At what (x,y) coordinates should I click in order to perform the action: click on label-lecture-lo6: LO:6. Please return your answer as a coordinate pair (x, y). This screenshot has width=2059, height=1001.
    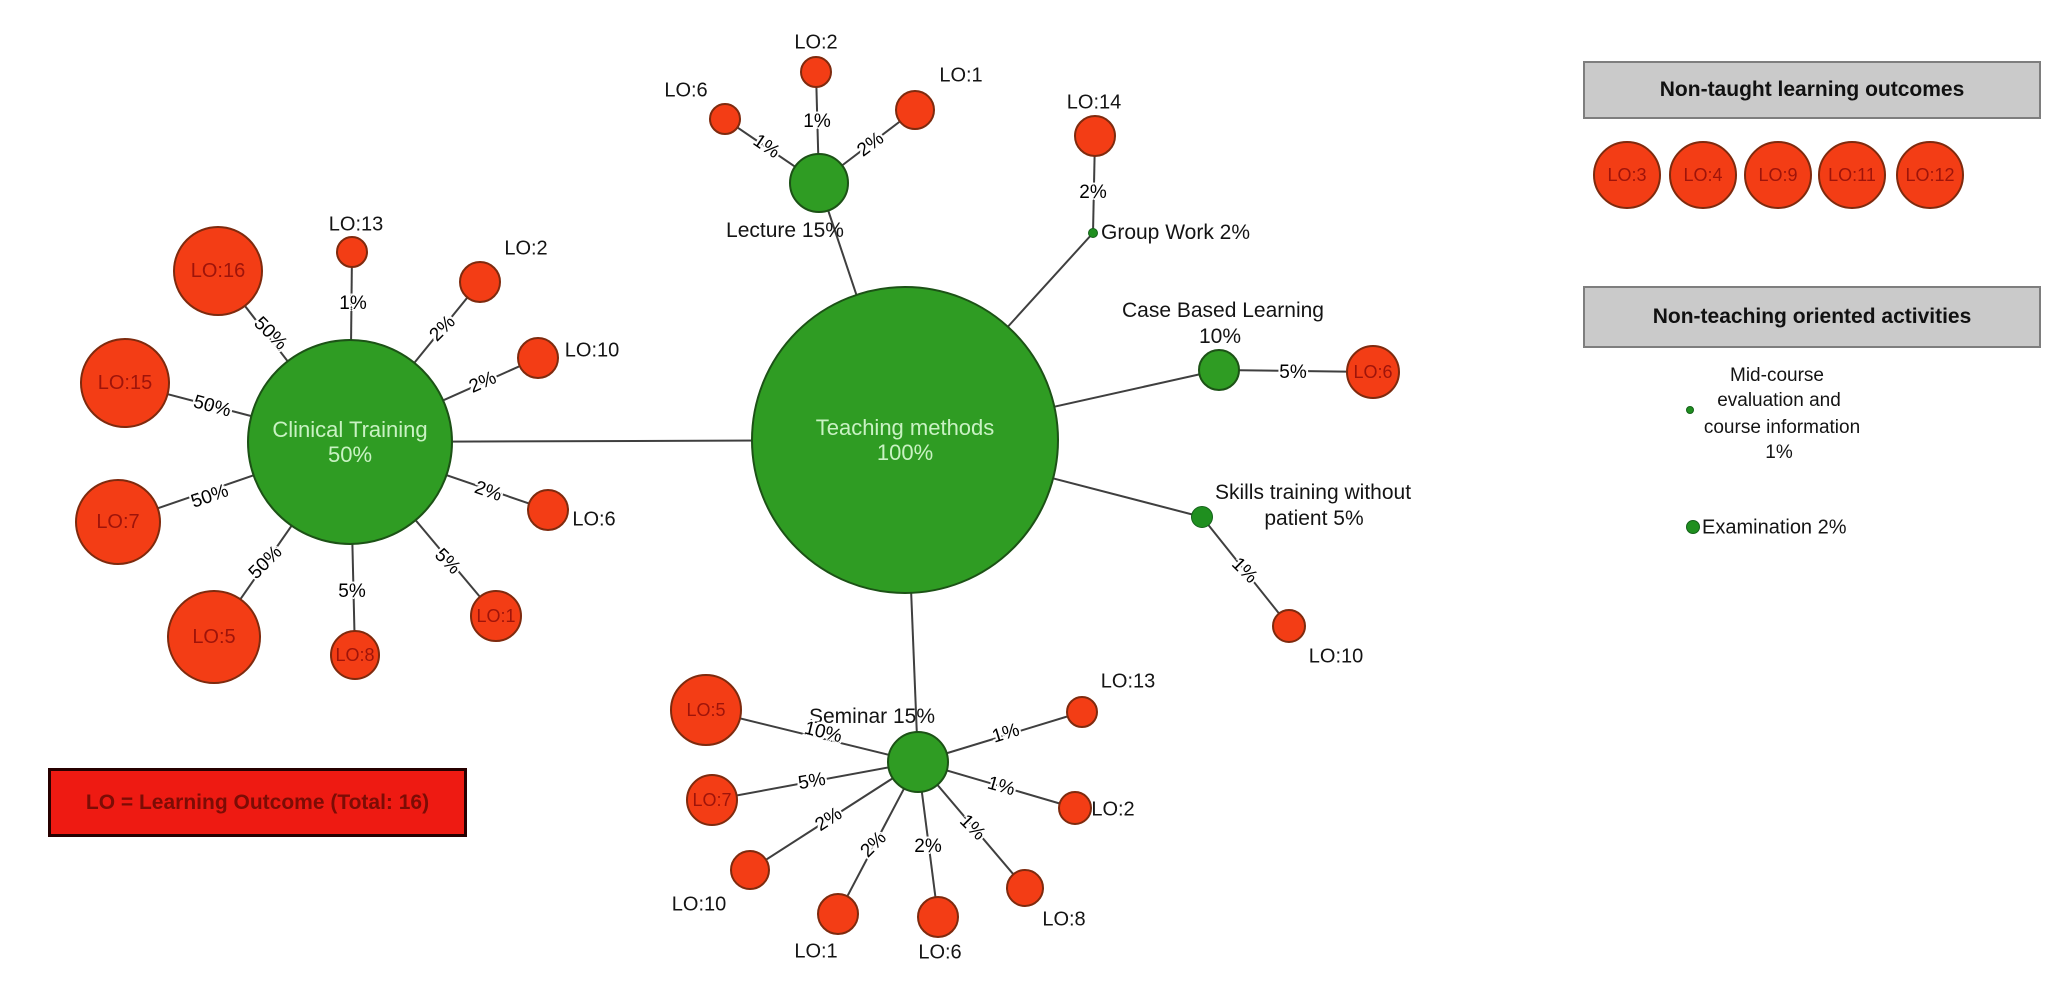
    Looking at the image, I should click on (686, 90).